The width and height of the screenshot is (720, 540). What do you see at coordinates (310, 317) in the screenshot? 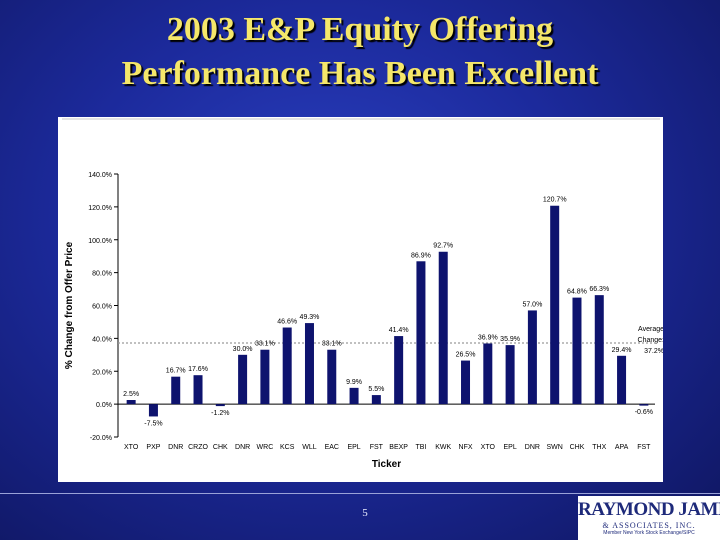
I see `data-label: 49.3%` at bounding box center [310, 317].